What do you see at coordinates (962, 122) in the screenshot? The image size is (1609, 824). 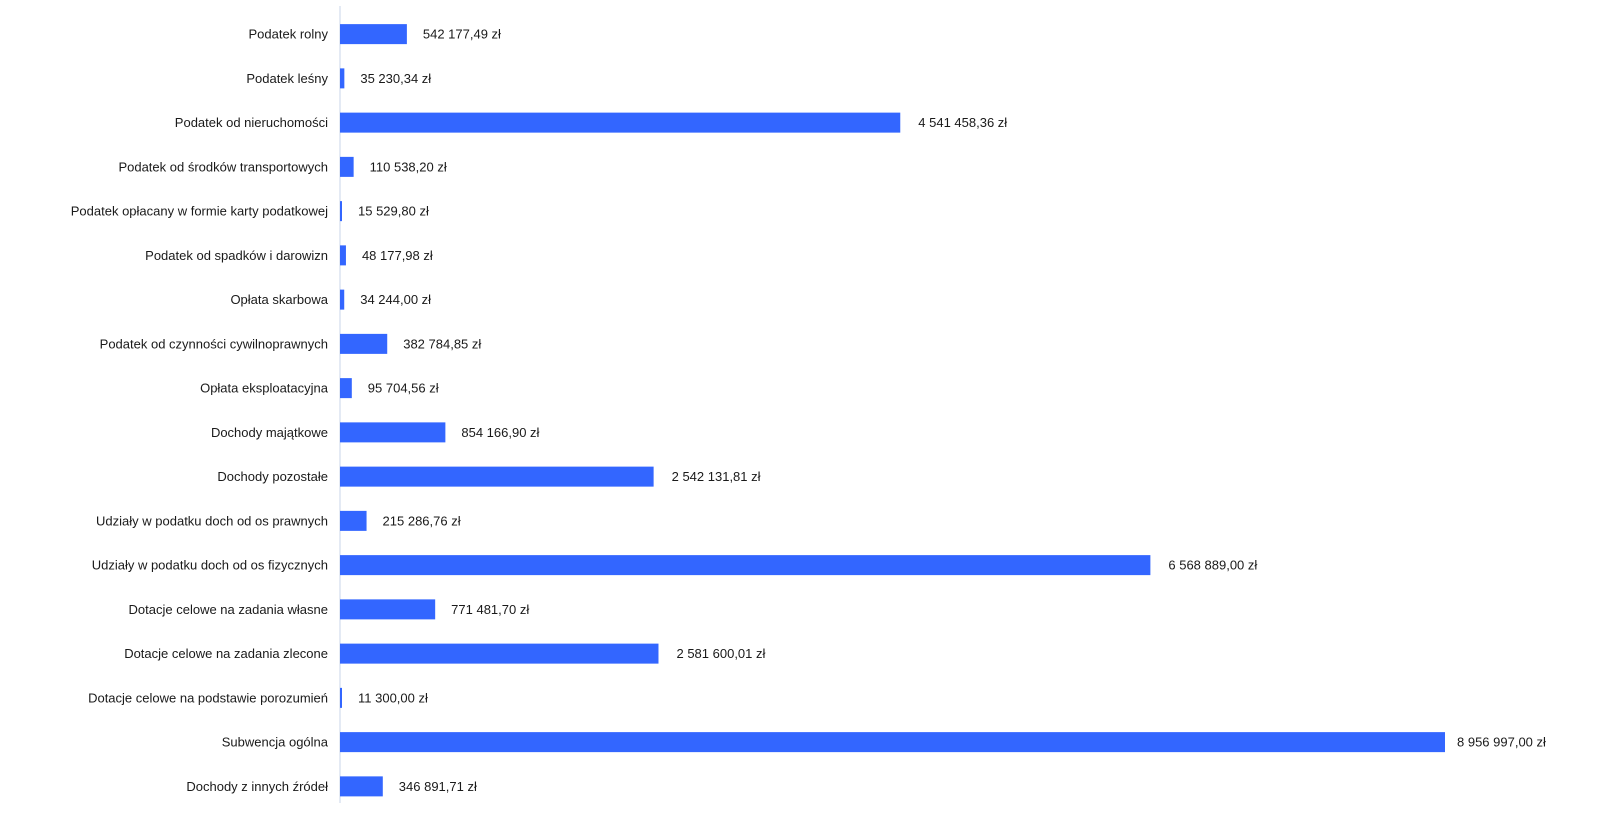 I see `value-label: 4 541 458,36 zł` at bounding box center [962, 122].